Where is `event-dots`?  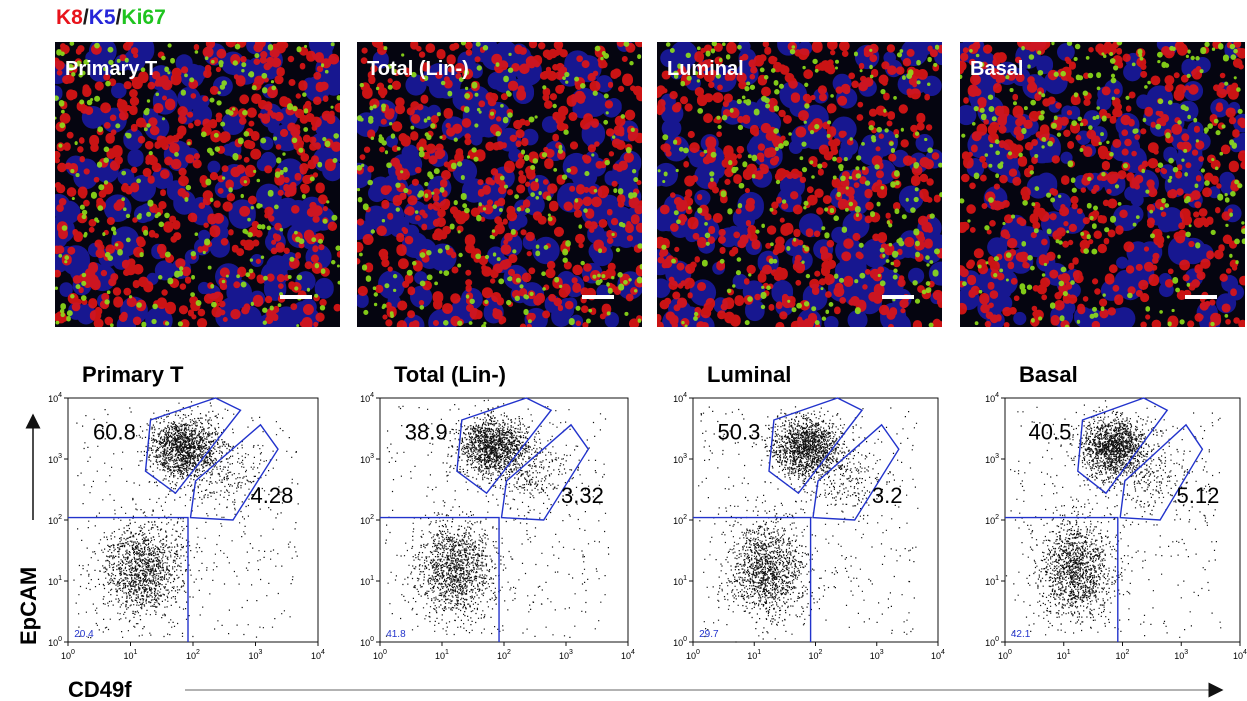
event-dots is located at coordinates (186, 520).